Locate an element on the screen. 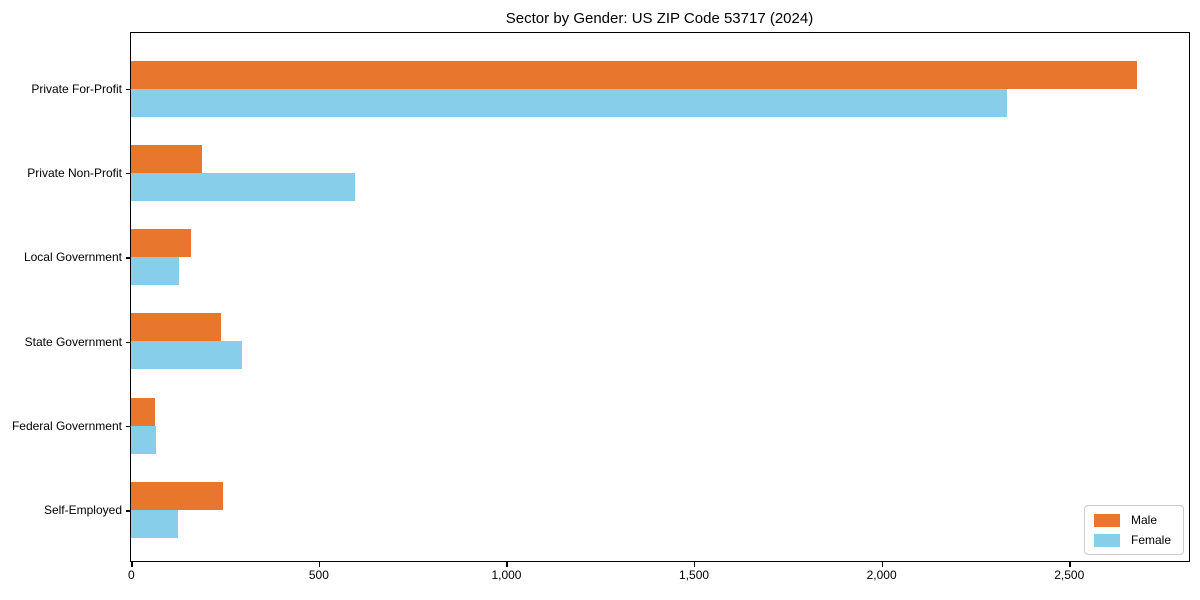 This screenshot has height=600, width=1200. x-tick-label: 2,000 is located at coordinates (881, 575).